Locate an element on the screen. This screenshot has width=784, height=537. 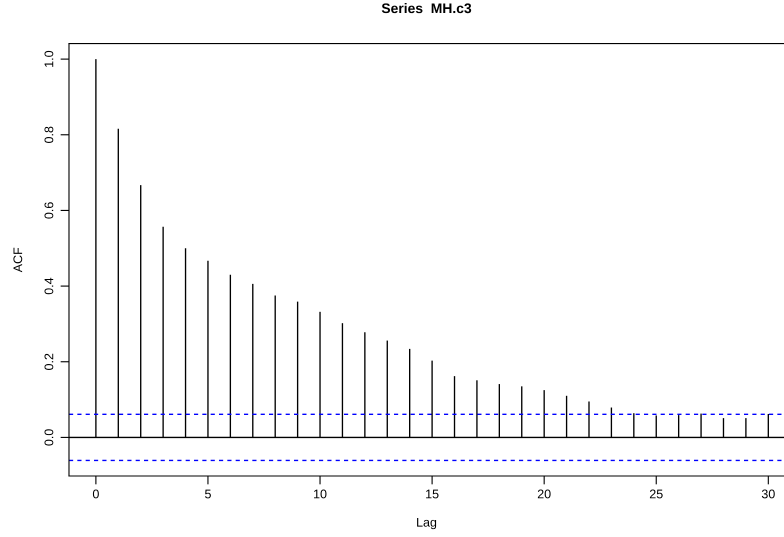
x-tick-label: 0 is located at coordinates (95, 494).